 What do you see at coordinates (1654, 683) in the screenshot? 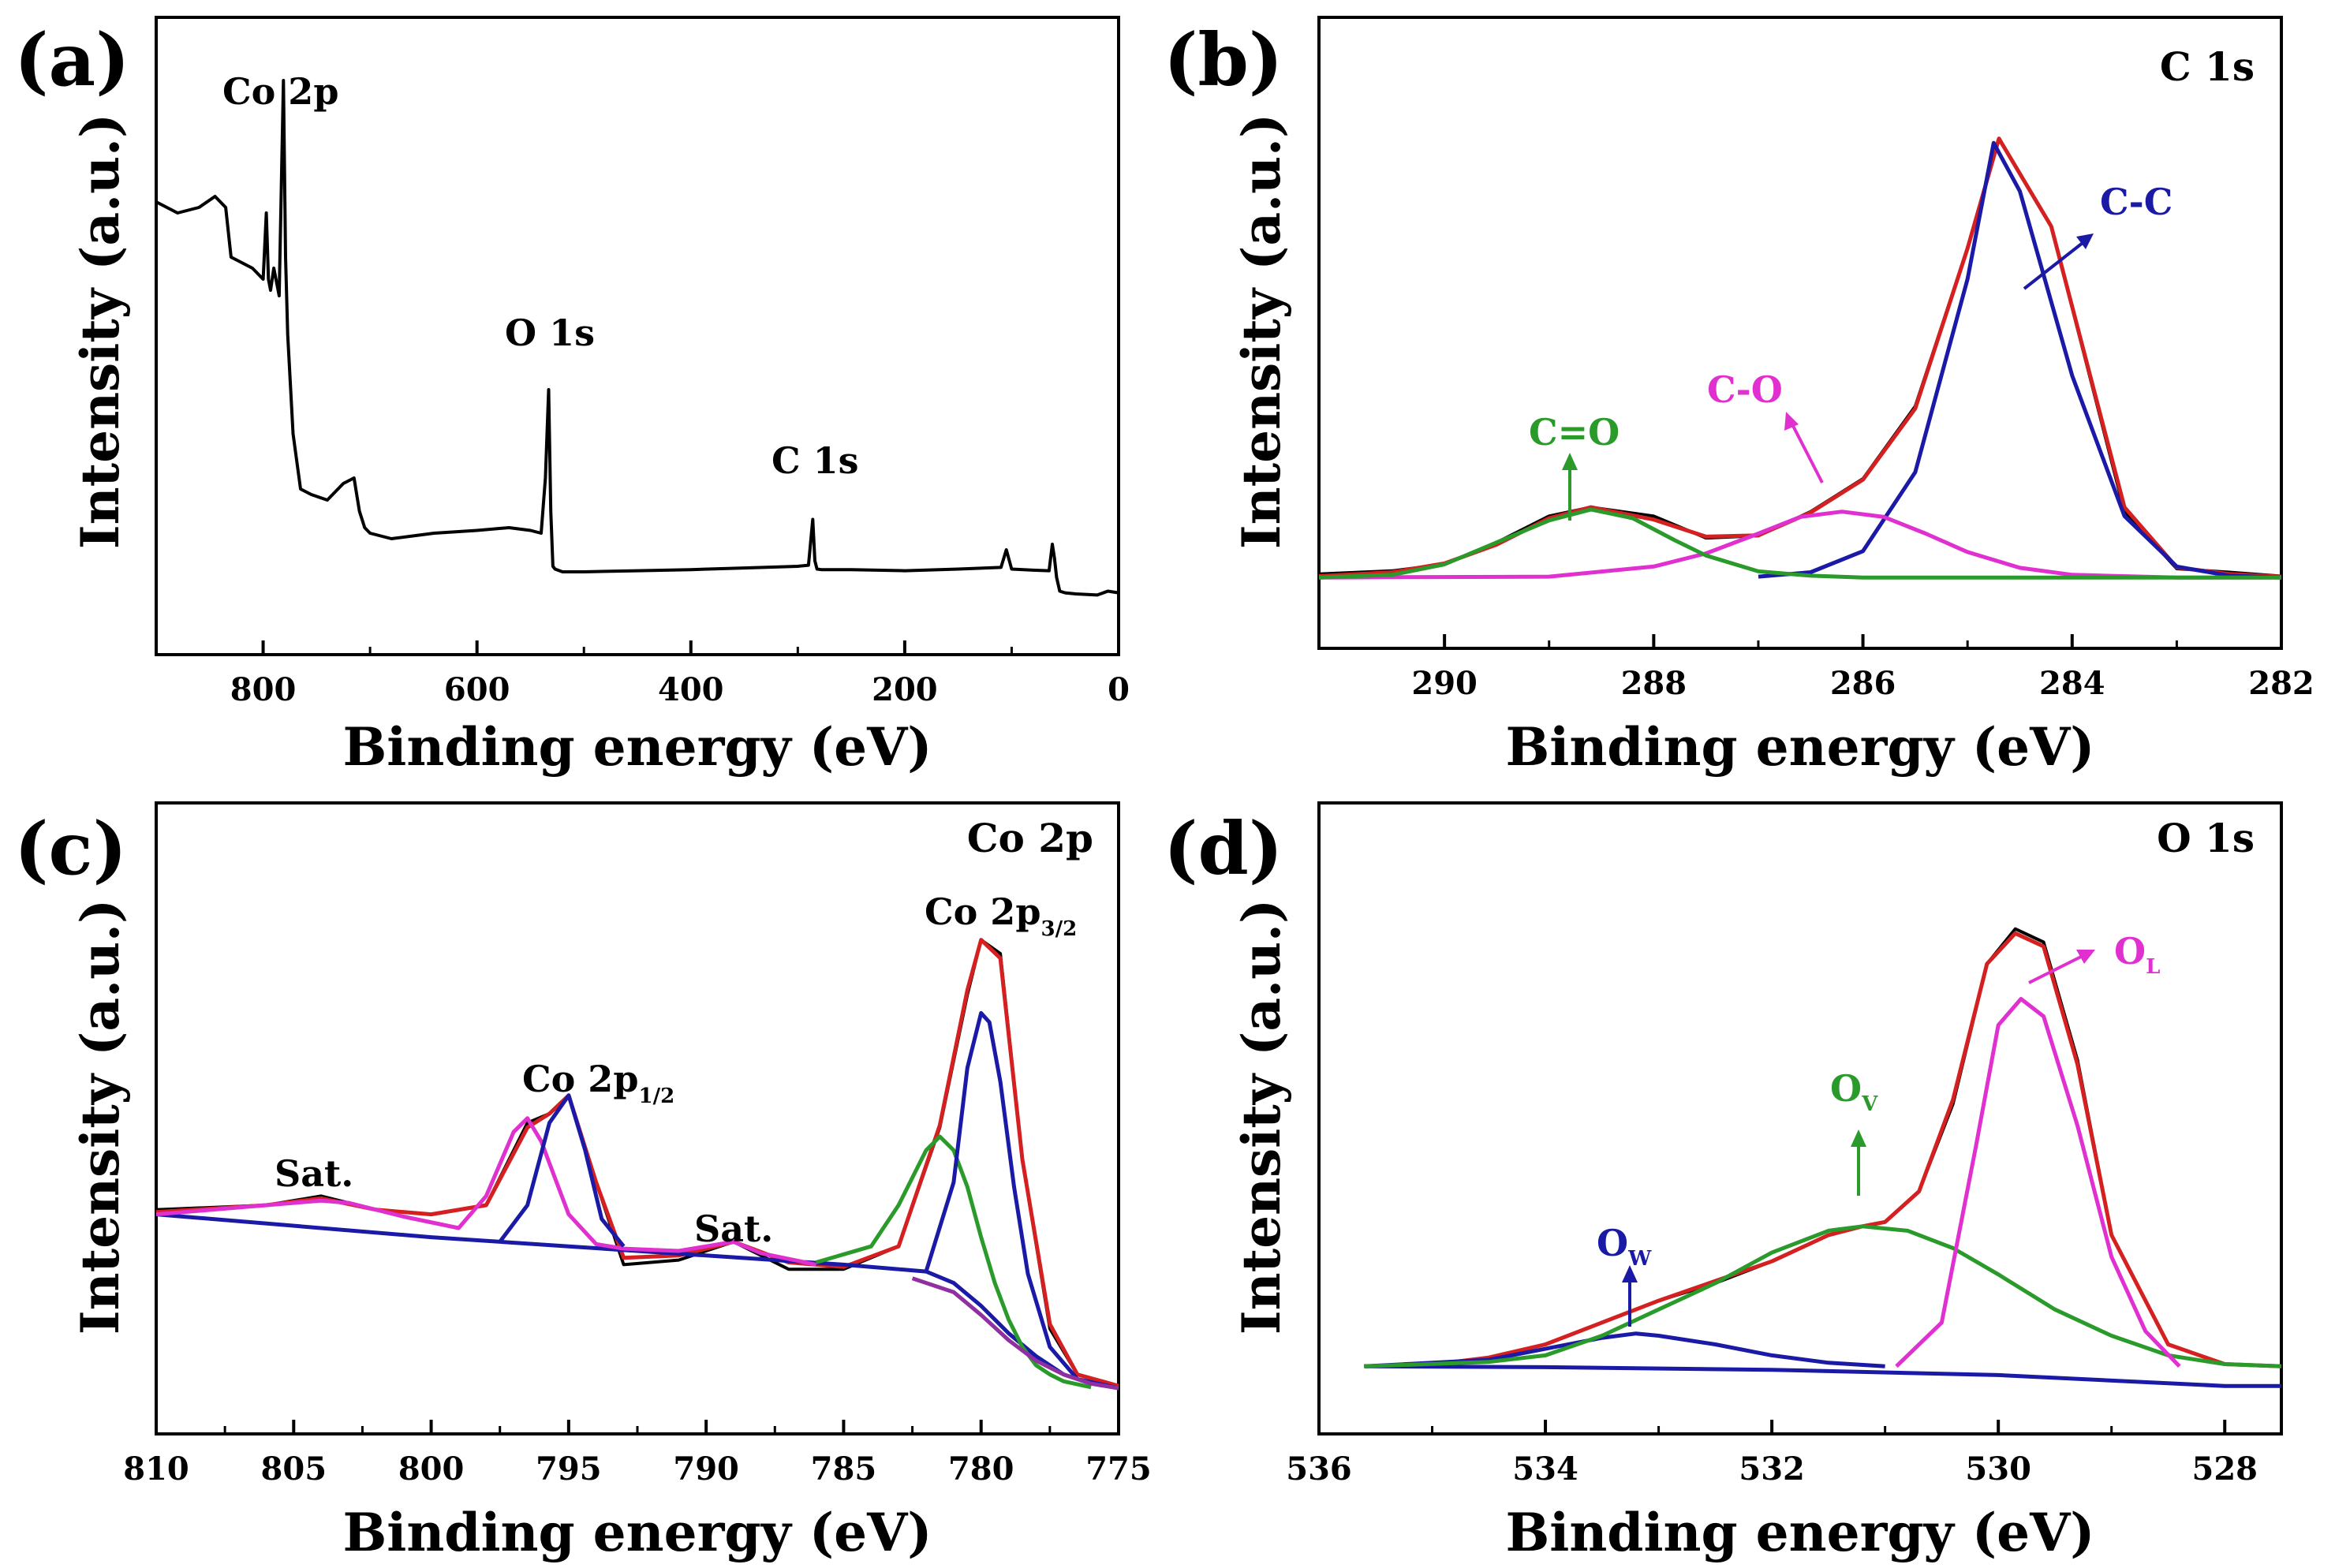
I see `panel-b-xtick-label: 288` at bounding box center [1654, 683].